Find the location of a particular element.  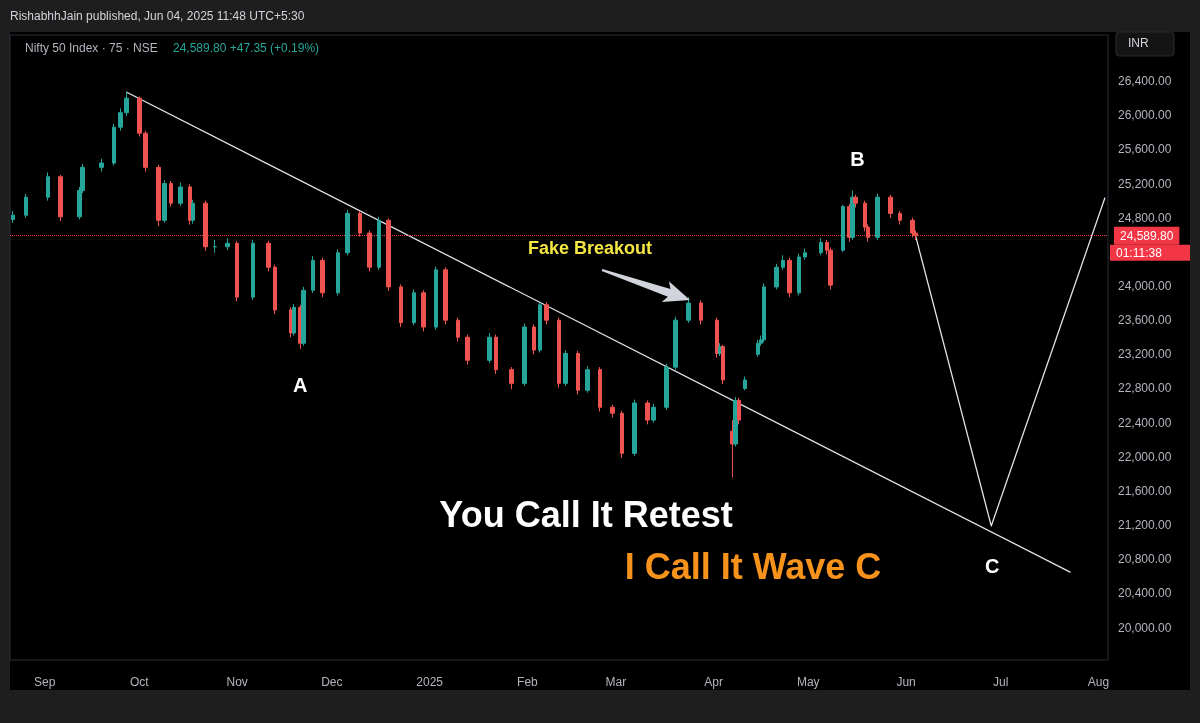

y-tick-label: 23,200.00 is located at coordinates (1145, 354).